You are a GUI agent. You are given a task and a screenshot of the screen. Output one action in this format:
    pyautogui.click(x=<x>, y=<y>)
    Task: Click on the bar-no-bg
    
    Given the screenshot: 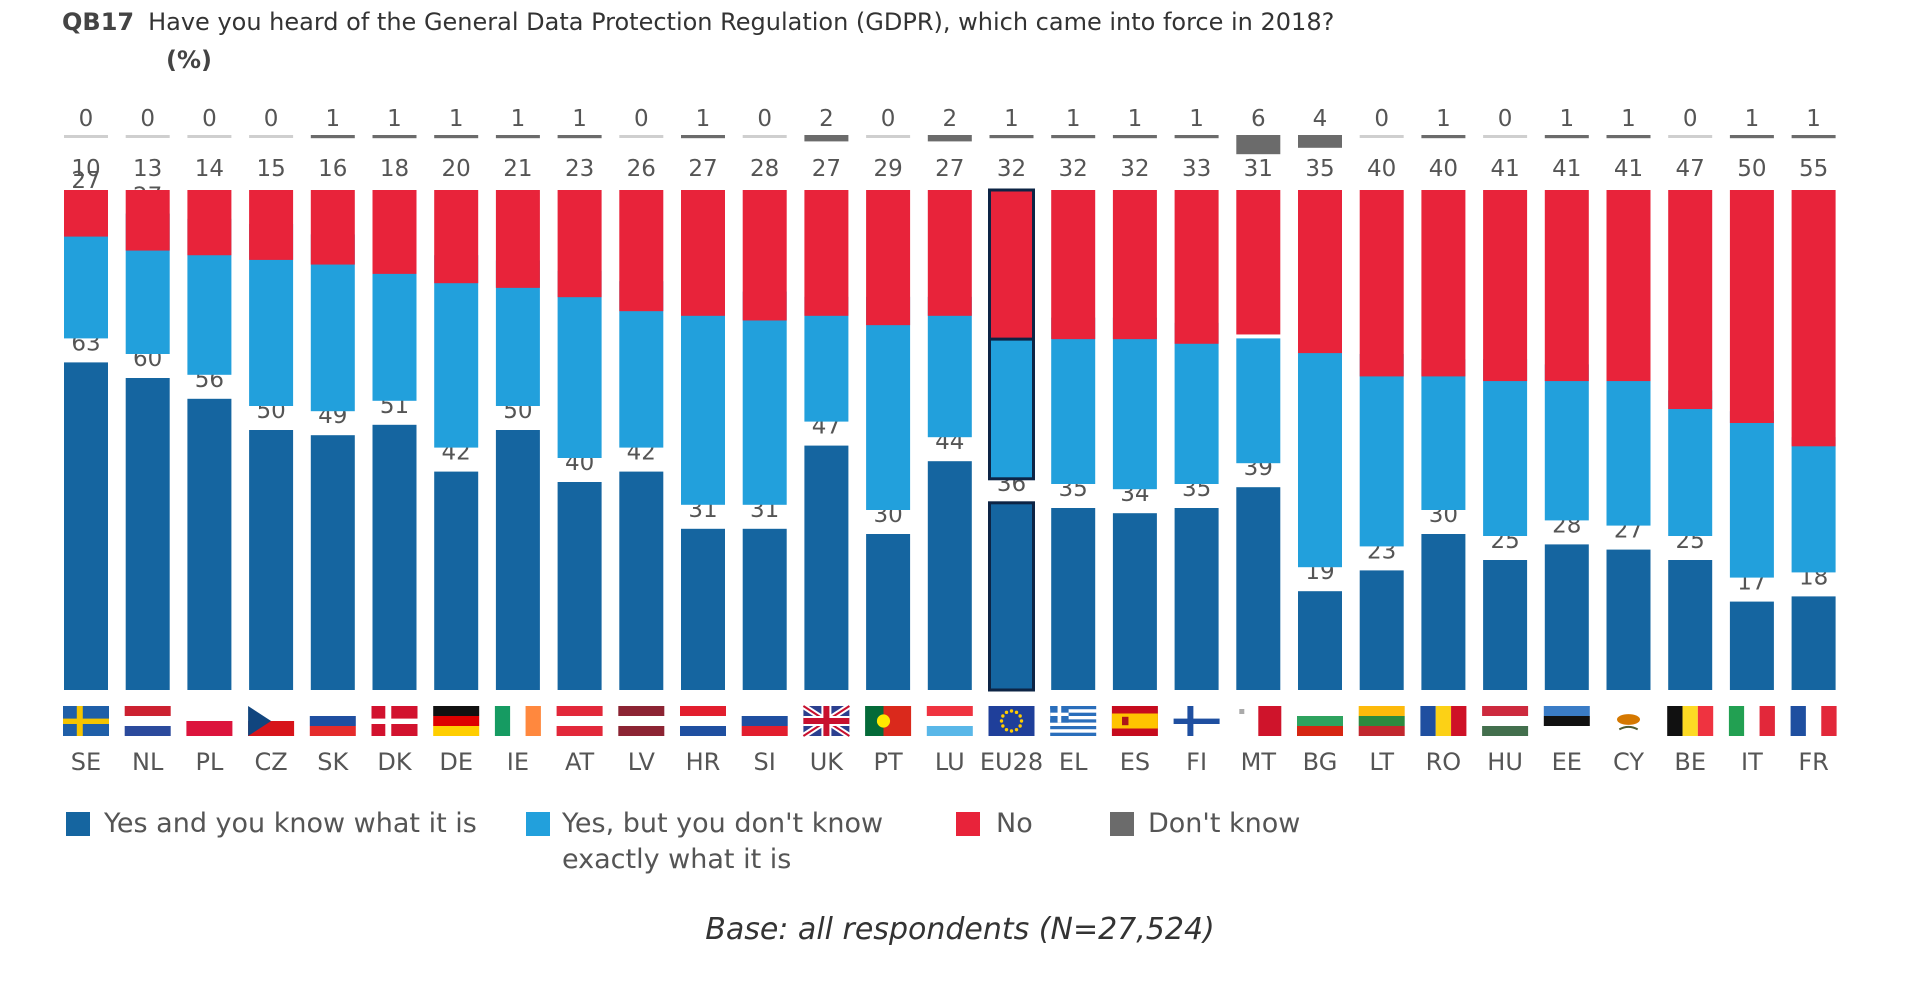 What is the action you would take?
    pyautogui.click(x=1320, y=272)
    